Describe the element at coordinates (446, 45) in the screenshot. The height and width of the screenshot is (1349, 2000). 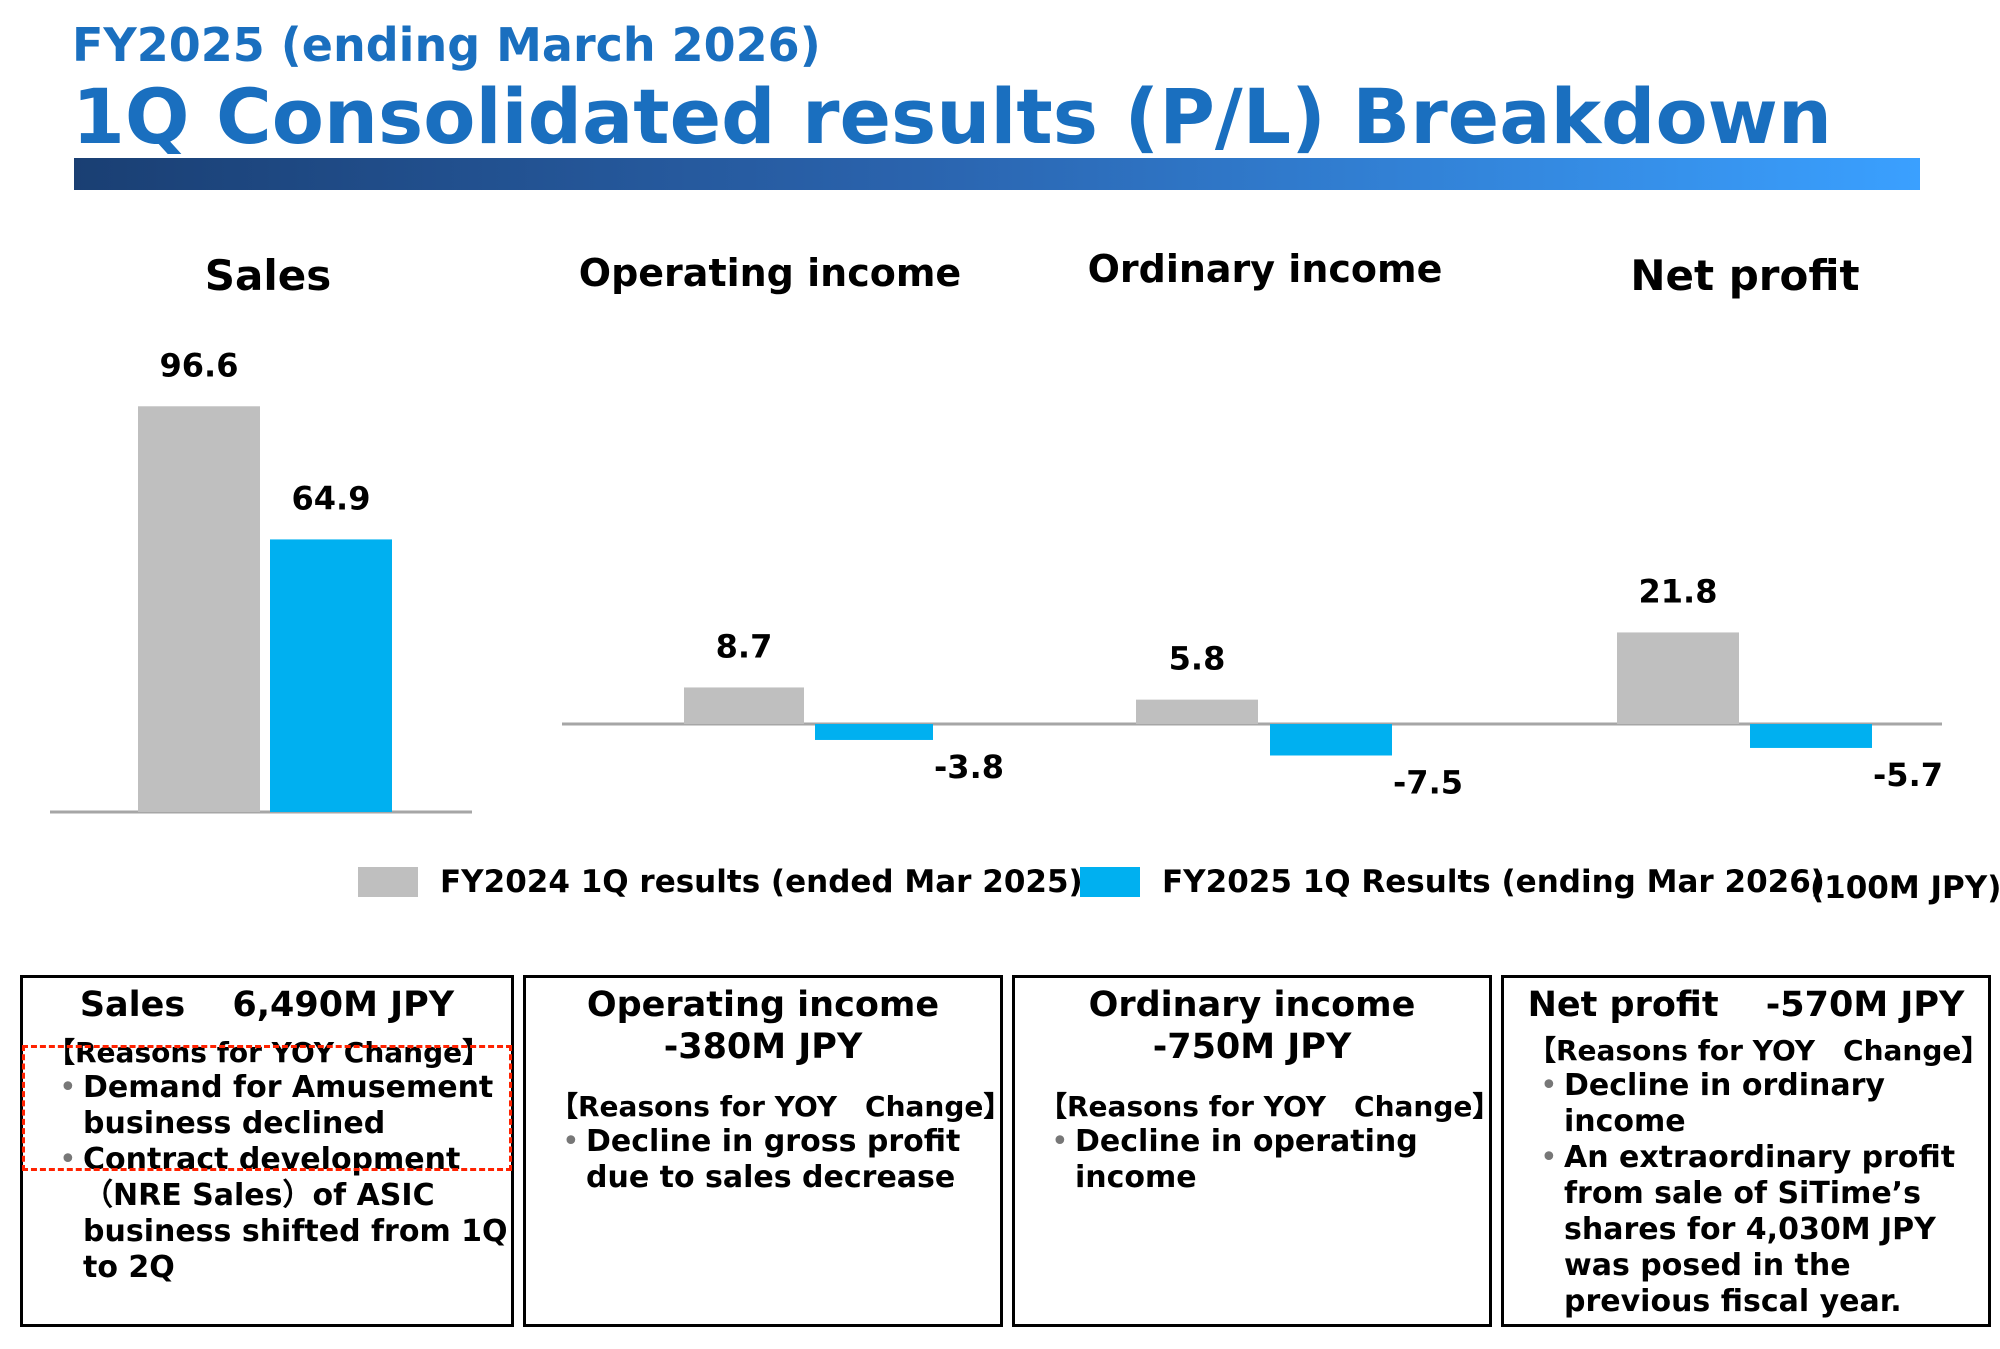
I see `page-subtitle: FY2025 (ending March 2026)` at that location.